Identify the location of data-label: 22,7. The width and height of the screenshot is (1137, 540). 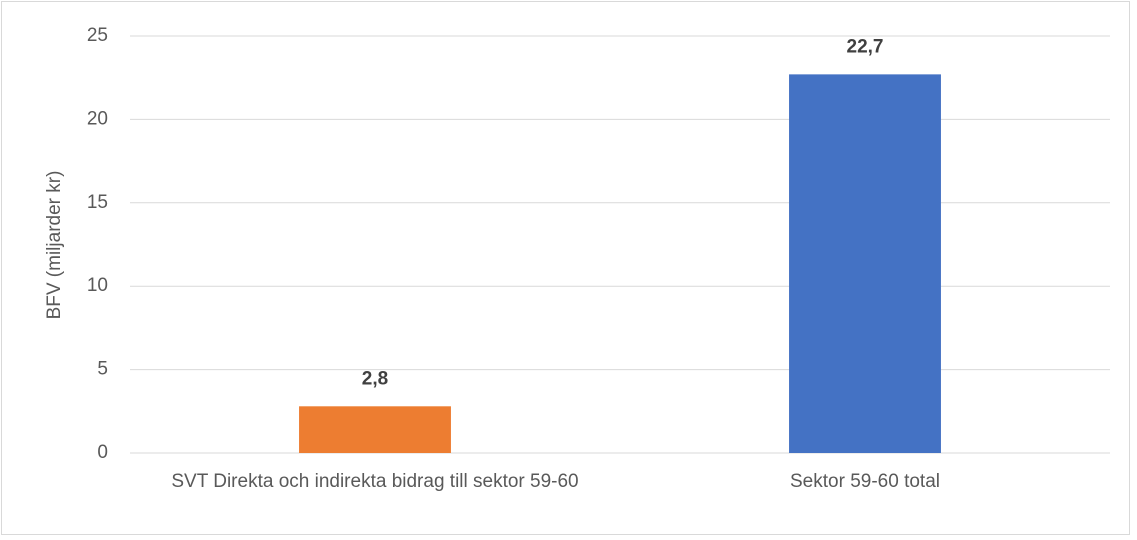
(865, 46).